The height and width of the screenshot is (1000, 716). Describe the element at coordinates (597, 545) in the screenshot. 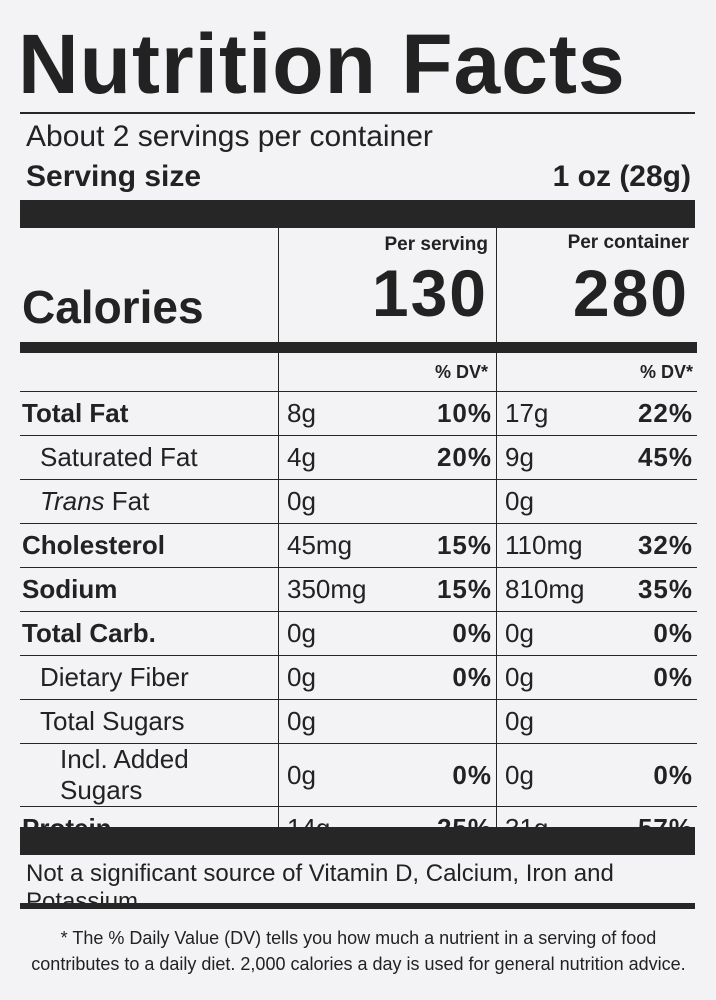

I see `nutrient-cell: 110mg 32%` at that location.